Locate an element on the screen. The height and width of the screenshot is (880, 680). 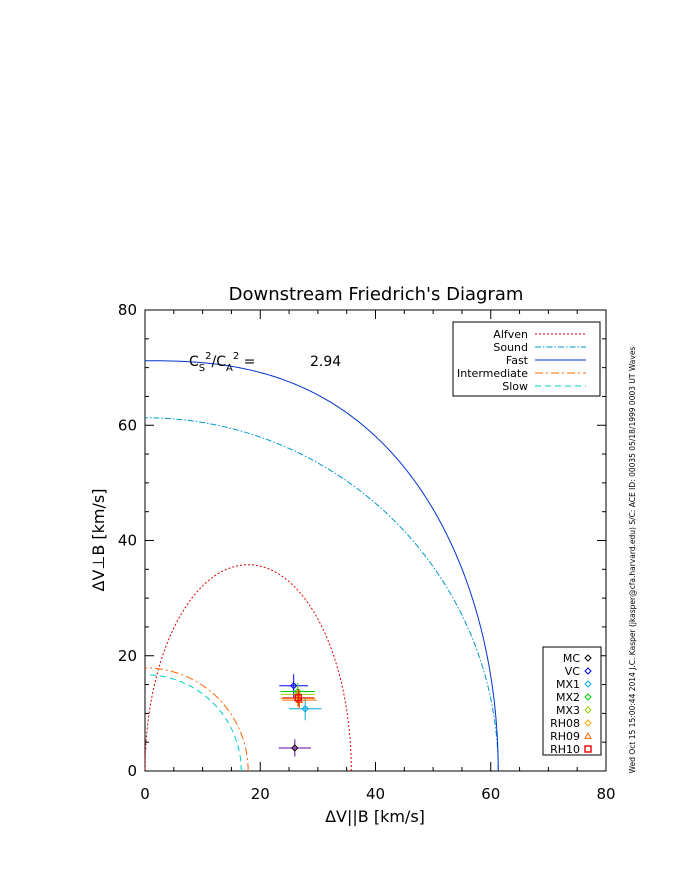
x-tick-labels: 0 20 40 60 80 is located at coordinates (377, 794).